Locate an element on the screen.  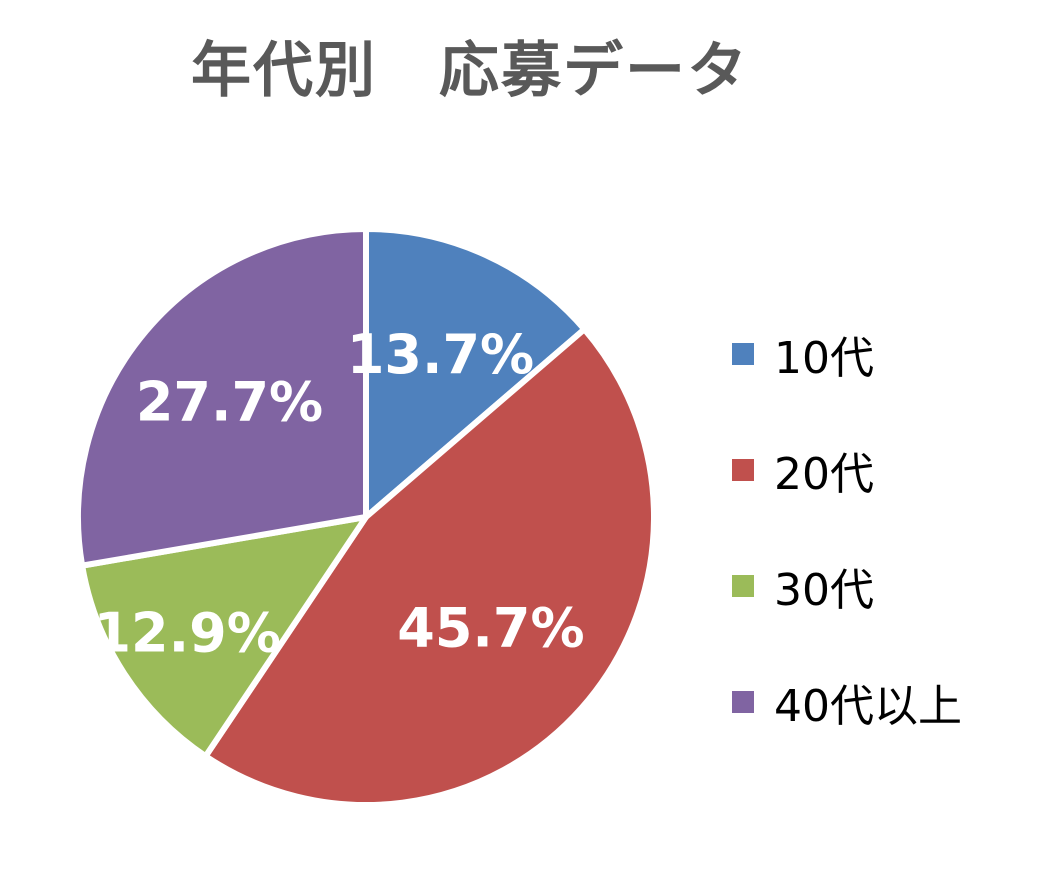
legend-swatch-40s-plus is located at coordinates (743, 702).